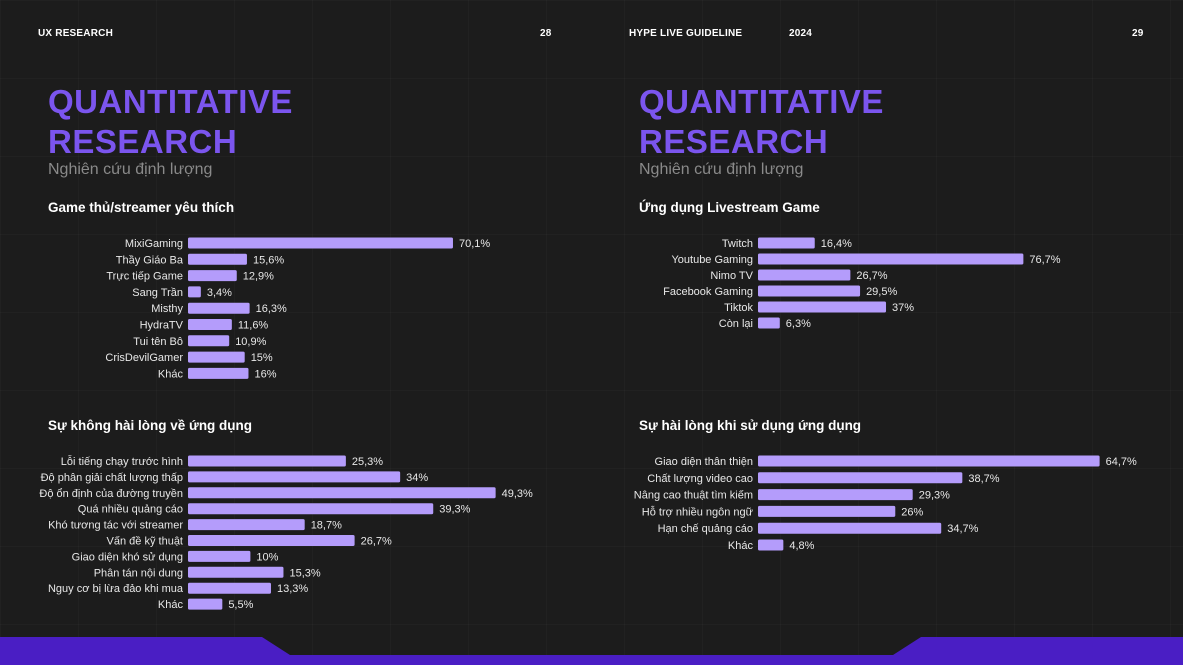 This screenshot has width=1183, height=665. What do you see at coordinates (138, 573) in the screenshot?
I see `bar-category-label: Phân tán nội dung` at bounding box center [138, 573].